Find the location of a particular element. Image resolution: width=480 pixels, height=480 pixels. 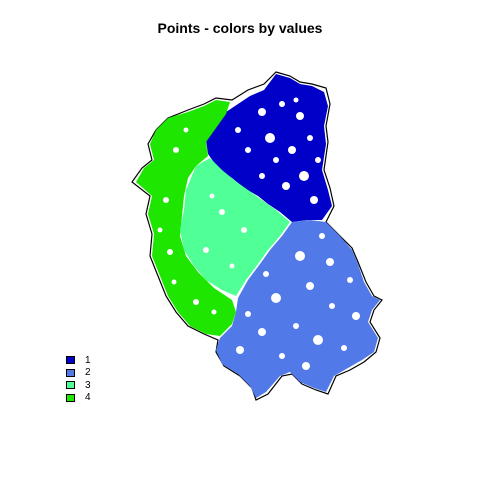

legend-label-2: 2 is located at coordinates (88, 373).